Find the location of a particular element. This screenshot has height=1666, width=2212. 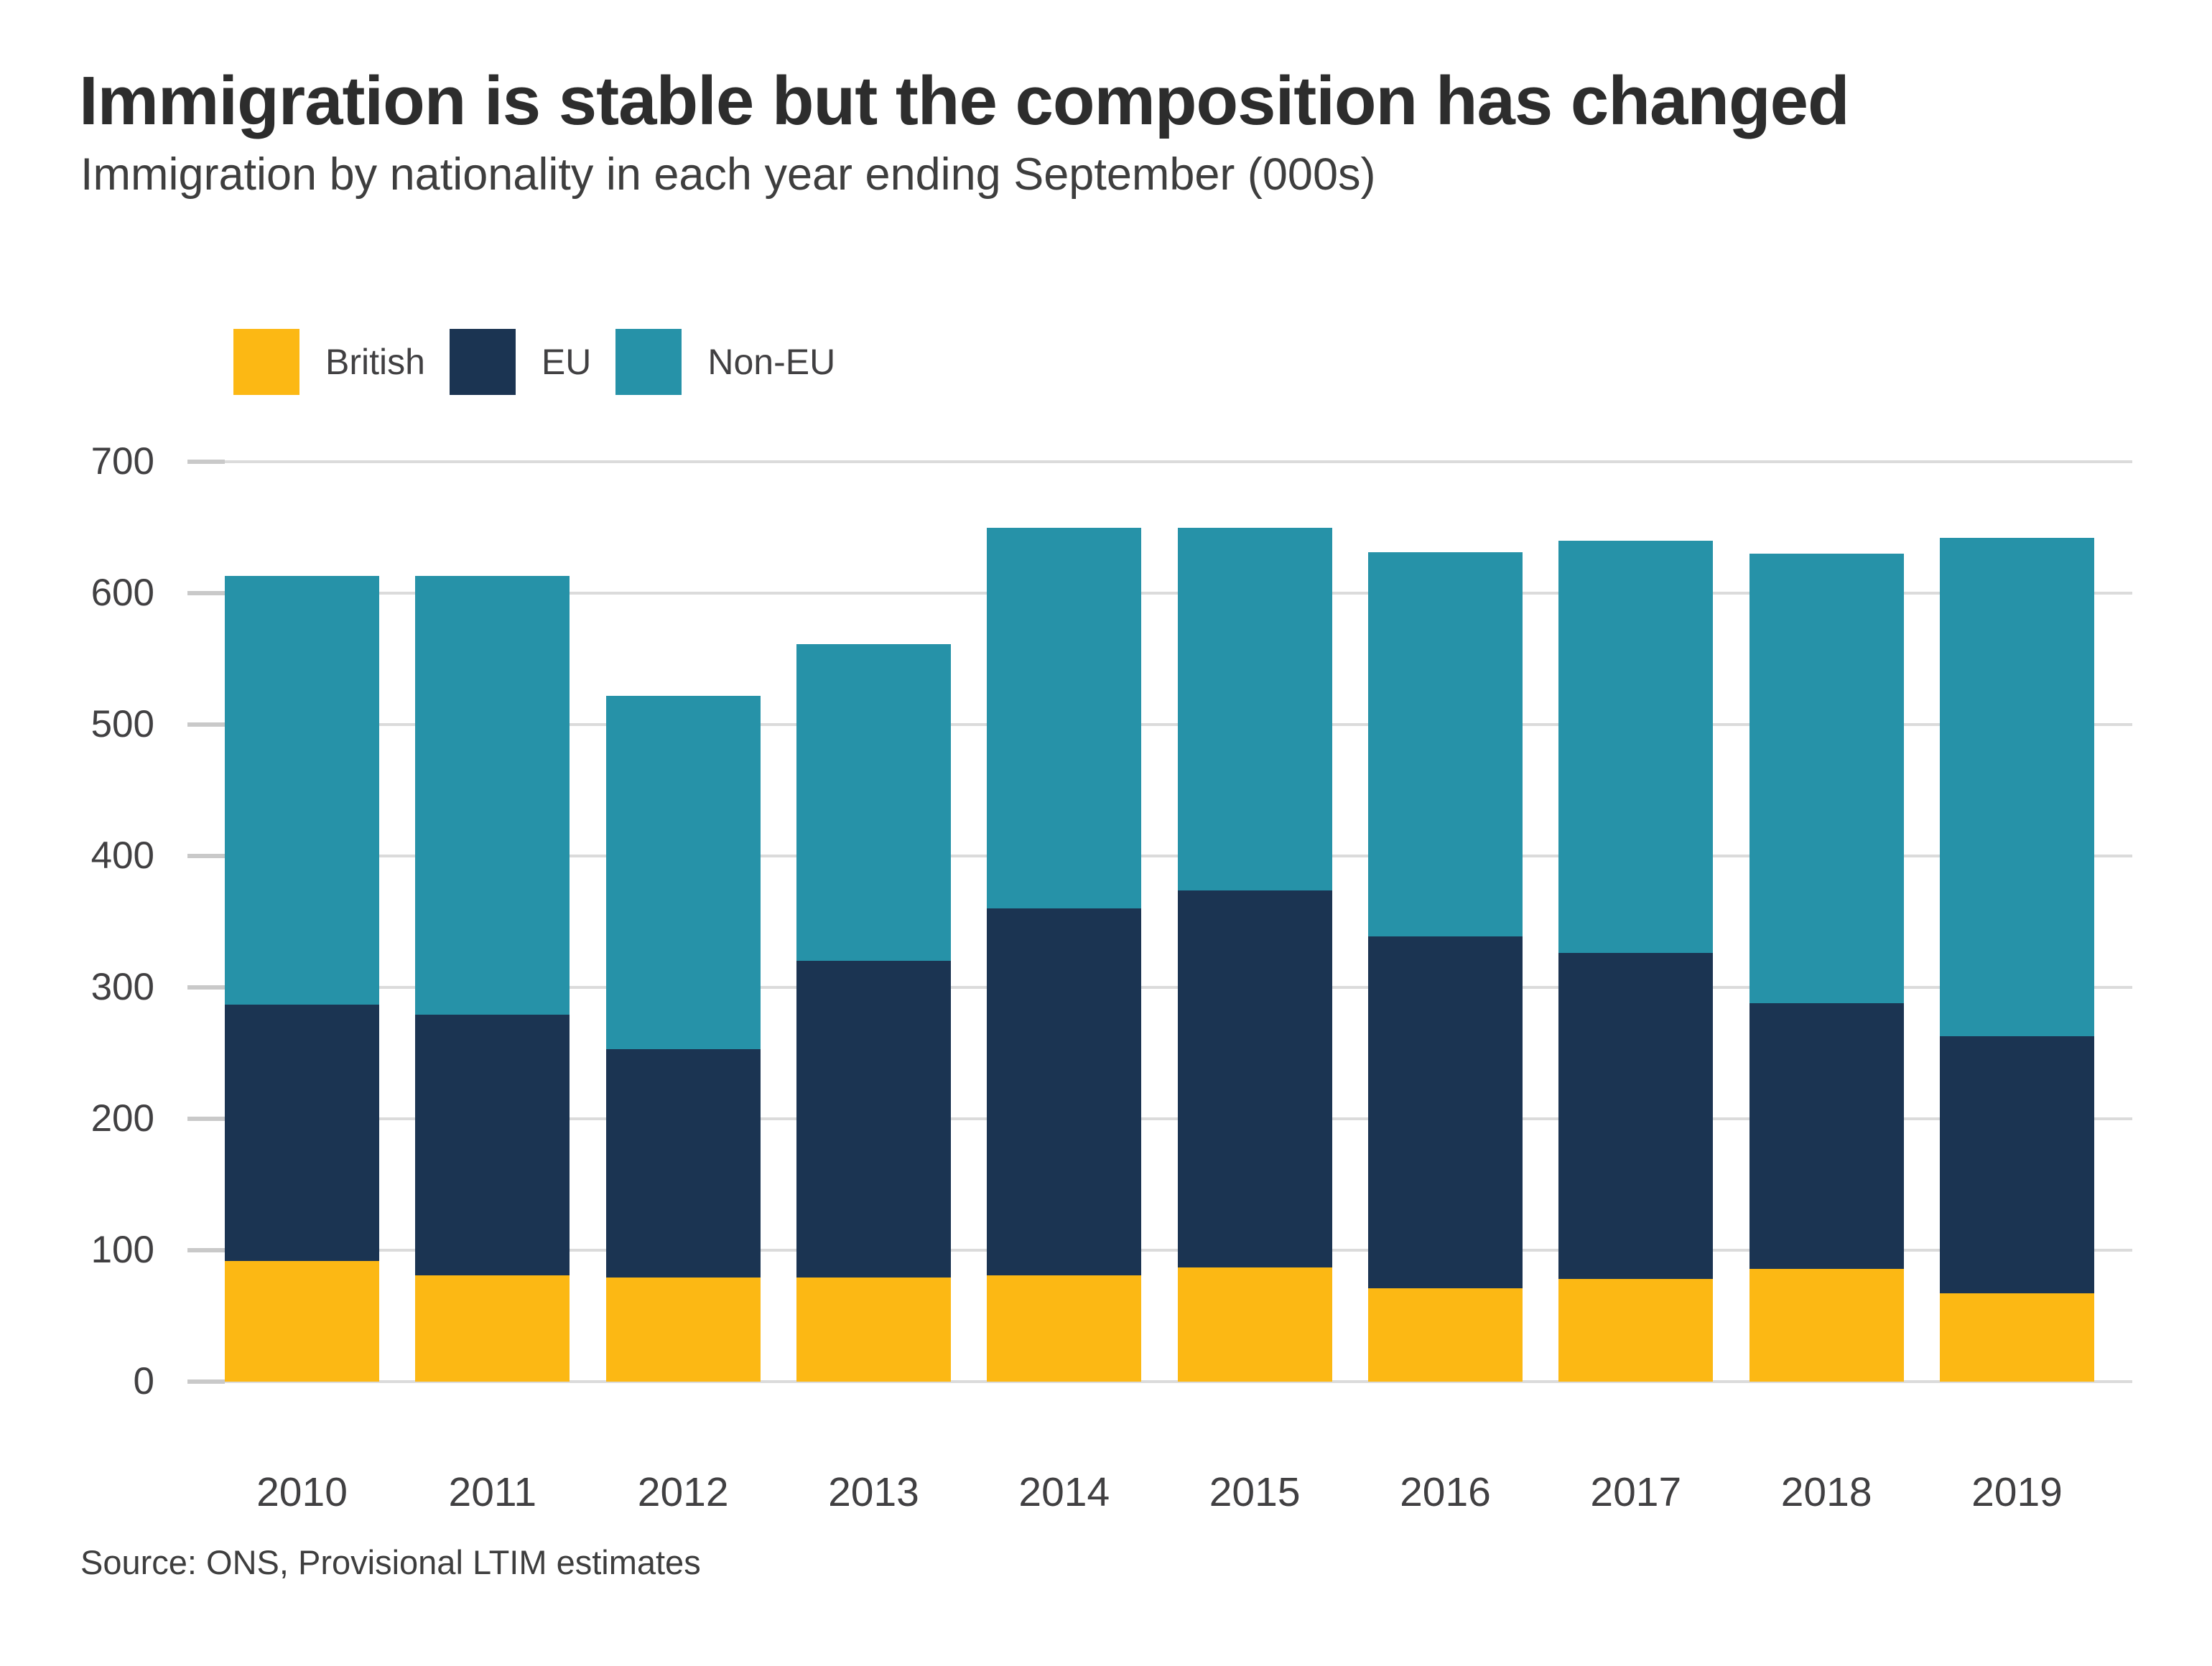

bar-segment-noneu-2013 is located at coordinates (873, 803).